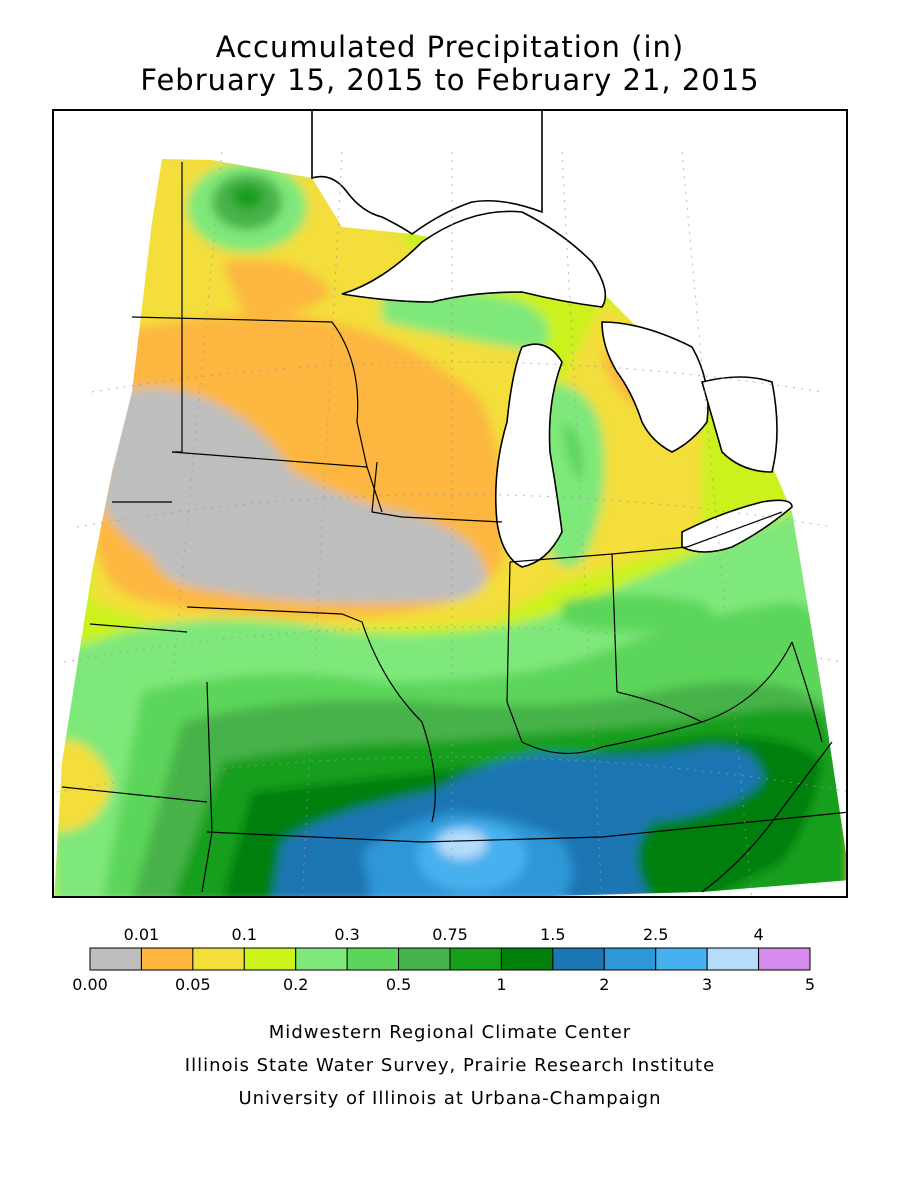 This screenshot has height=1200, width=900. I want to click on legend-top-label: 1.5, so click(552, 934).